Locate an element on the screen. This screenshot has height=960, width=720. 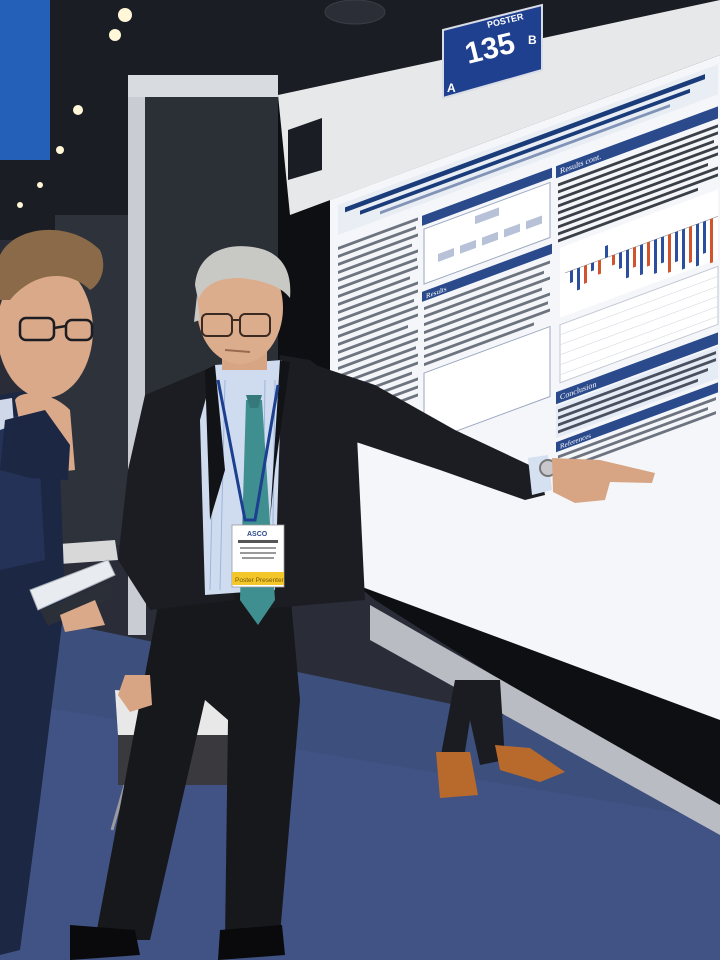
badge-logo-text: ASCO is located at coordinates (257, 534).